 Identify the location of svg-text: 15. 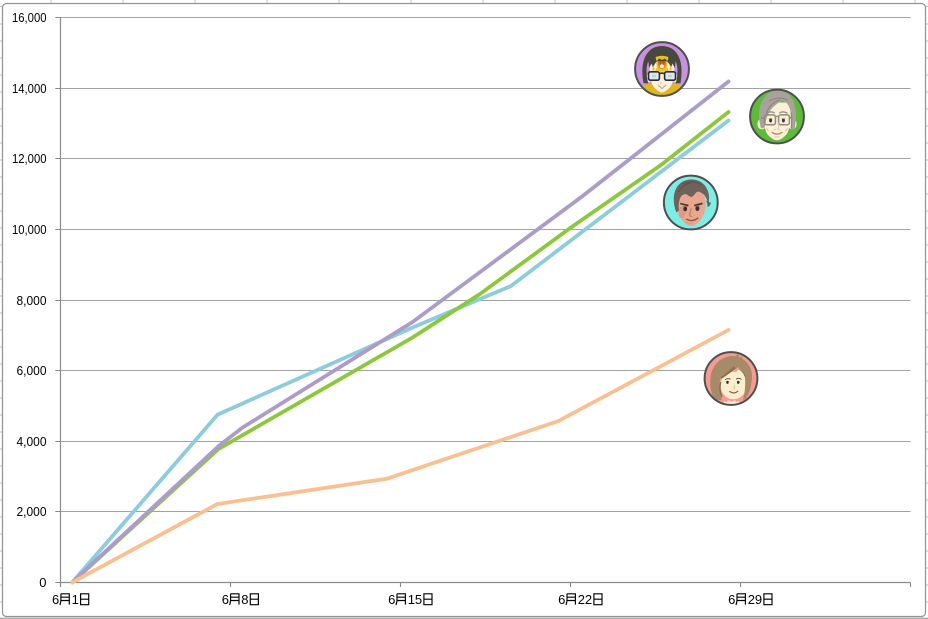
(415, 599).